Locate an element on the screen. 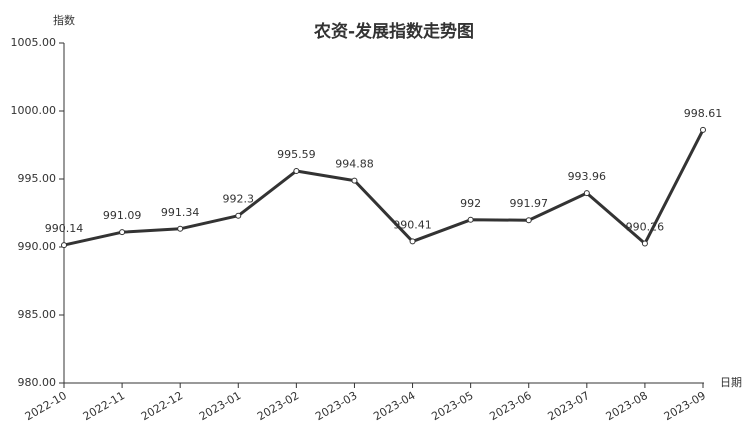 The image size is (752, 427). y-tick-label: 985.00 is located at coordinates (37, 314).